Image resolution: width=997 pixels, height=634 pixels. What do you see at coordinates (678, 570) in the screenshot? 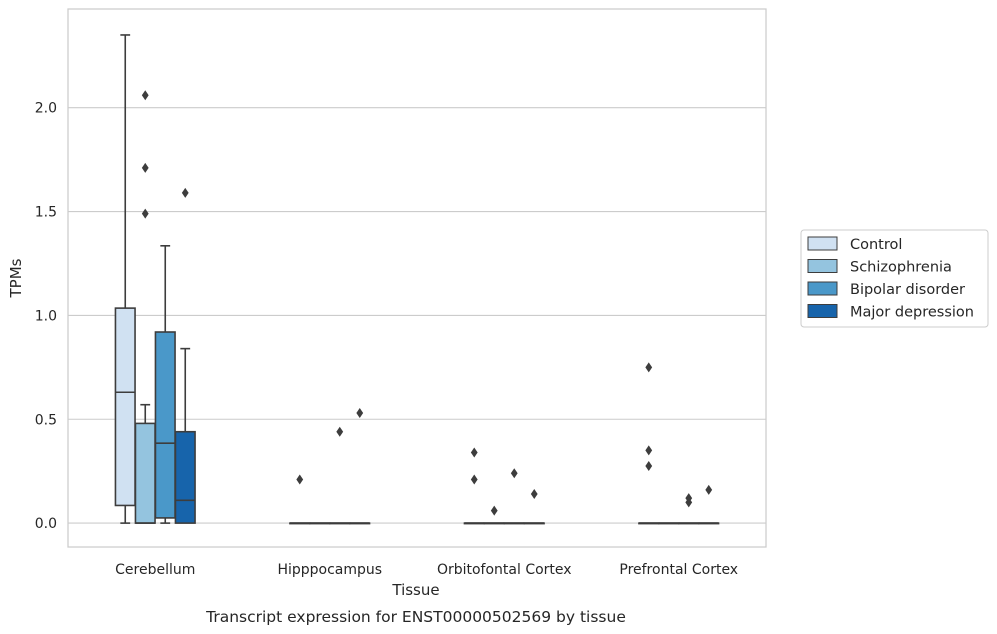
I see `x-tick-label: Prefrontal Cortex` at bounding box center [678, 570].